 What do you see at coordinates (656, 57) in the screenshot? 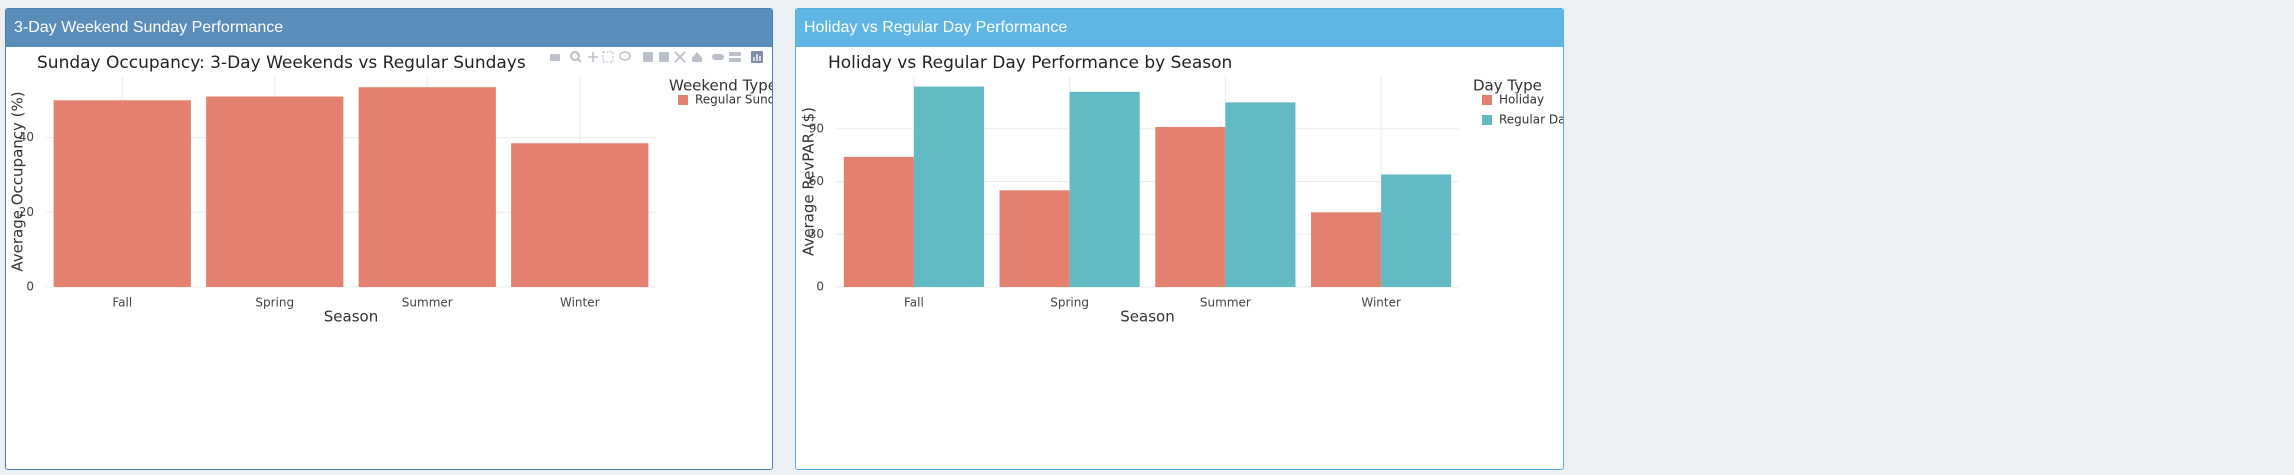
I see `modebar` at bounding box center [656, 57].